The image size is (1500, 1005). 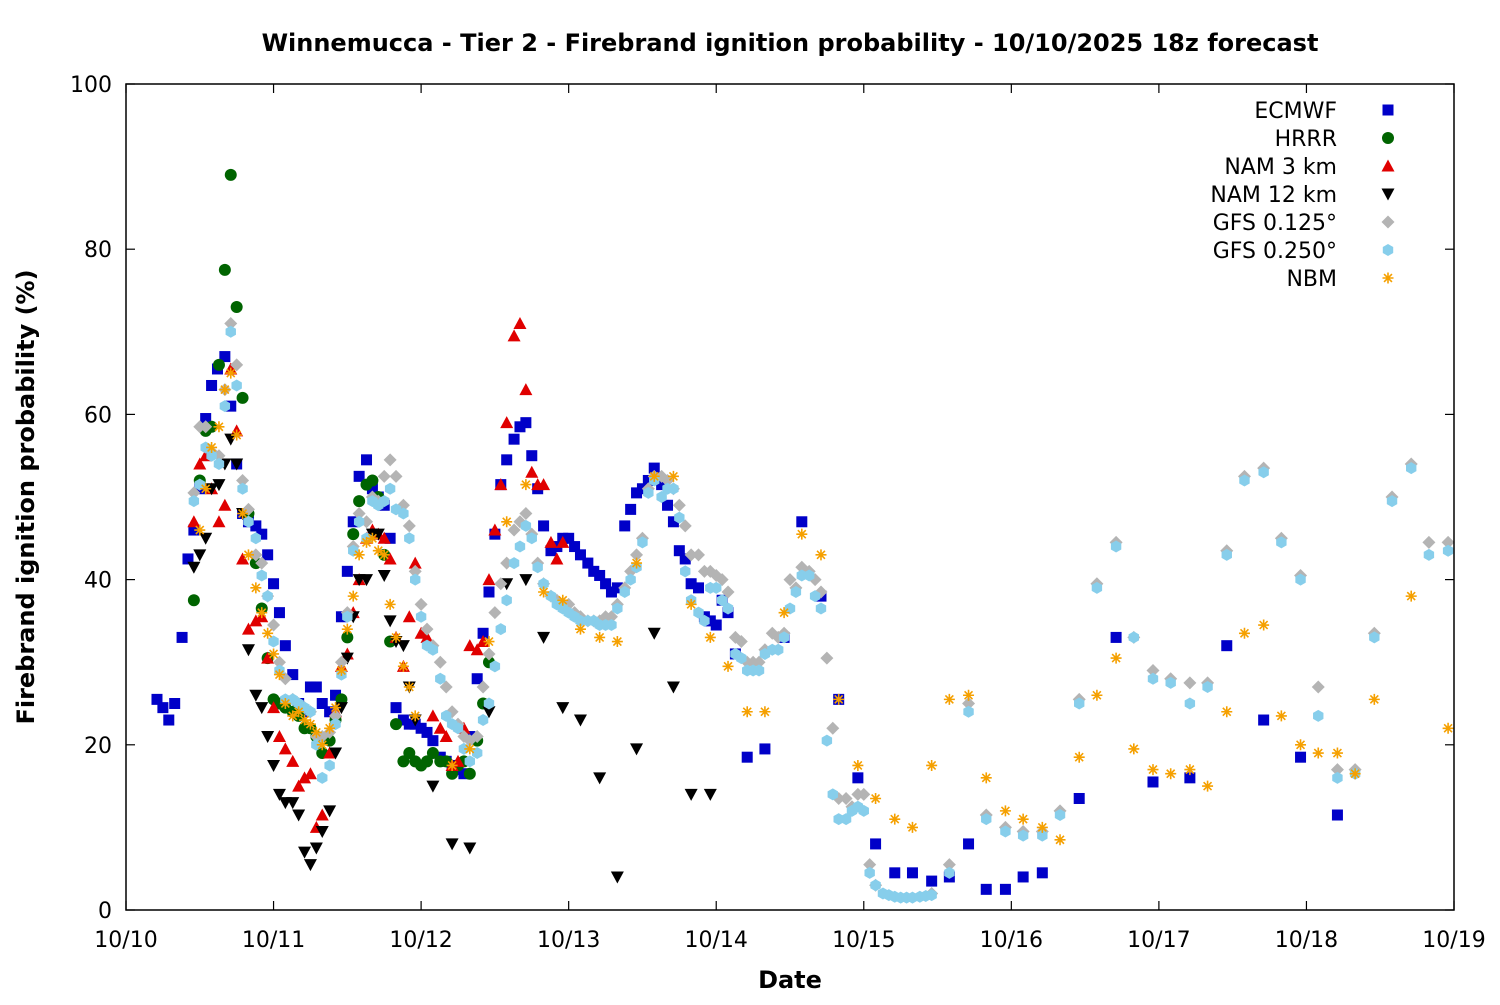 What do you see at coordinates (1295, 111) in the screenshot?
I see `legend-label-ecmwf: ECMWF` at bounding box center [1295, 111].